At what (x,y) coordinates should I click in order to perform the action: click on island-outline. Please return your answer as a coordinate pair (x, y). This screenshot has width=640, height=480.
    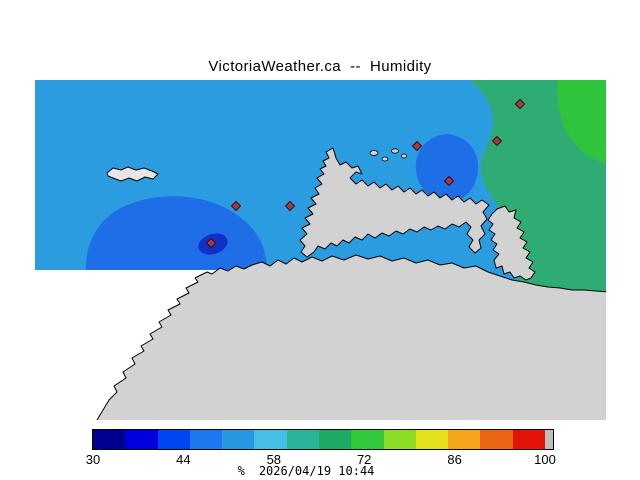
    Looking at the image, I should click on (132, 174).